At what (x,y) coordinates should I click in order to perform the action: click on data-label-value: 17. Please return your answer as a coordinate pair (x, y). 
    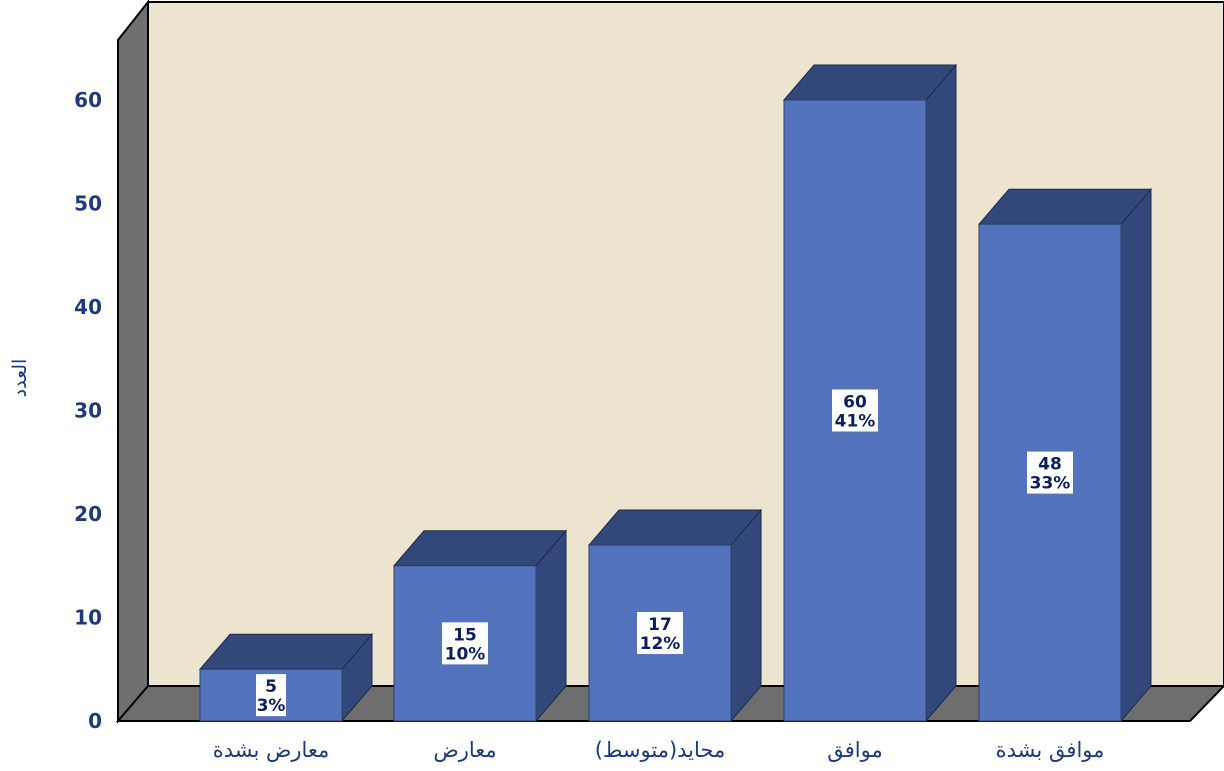
    Looking at the image, I should click on (660, 625).